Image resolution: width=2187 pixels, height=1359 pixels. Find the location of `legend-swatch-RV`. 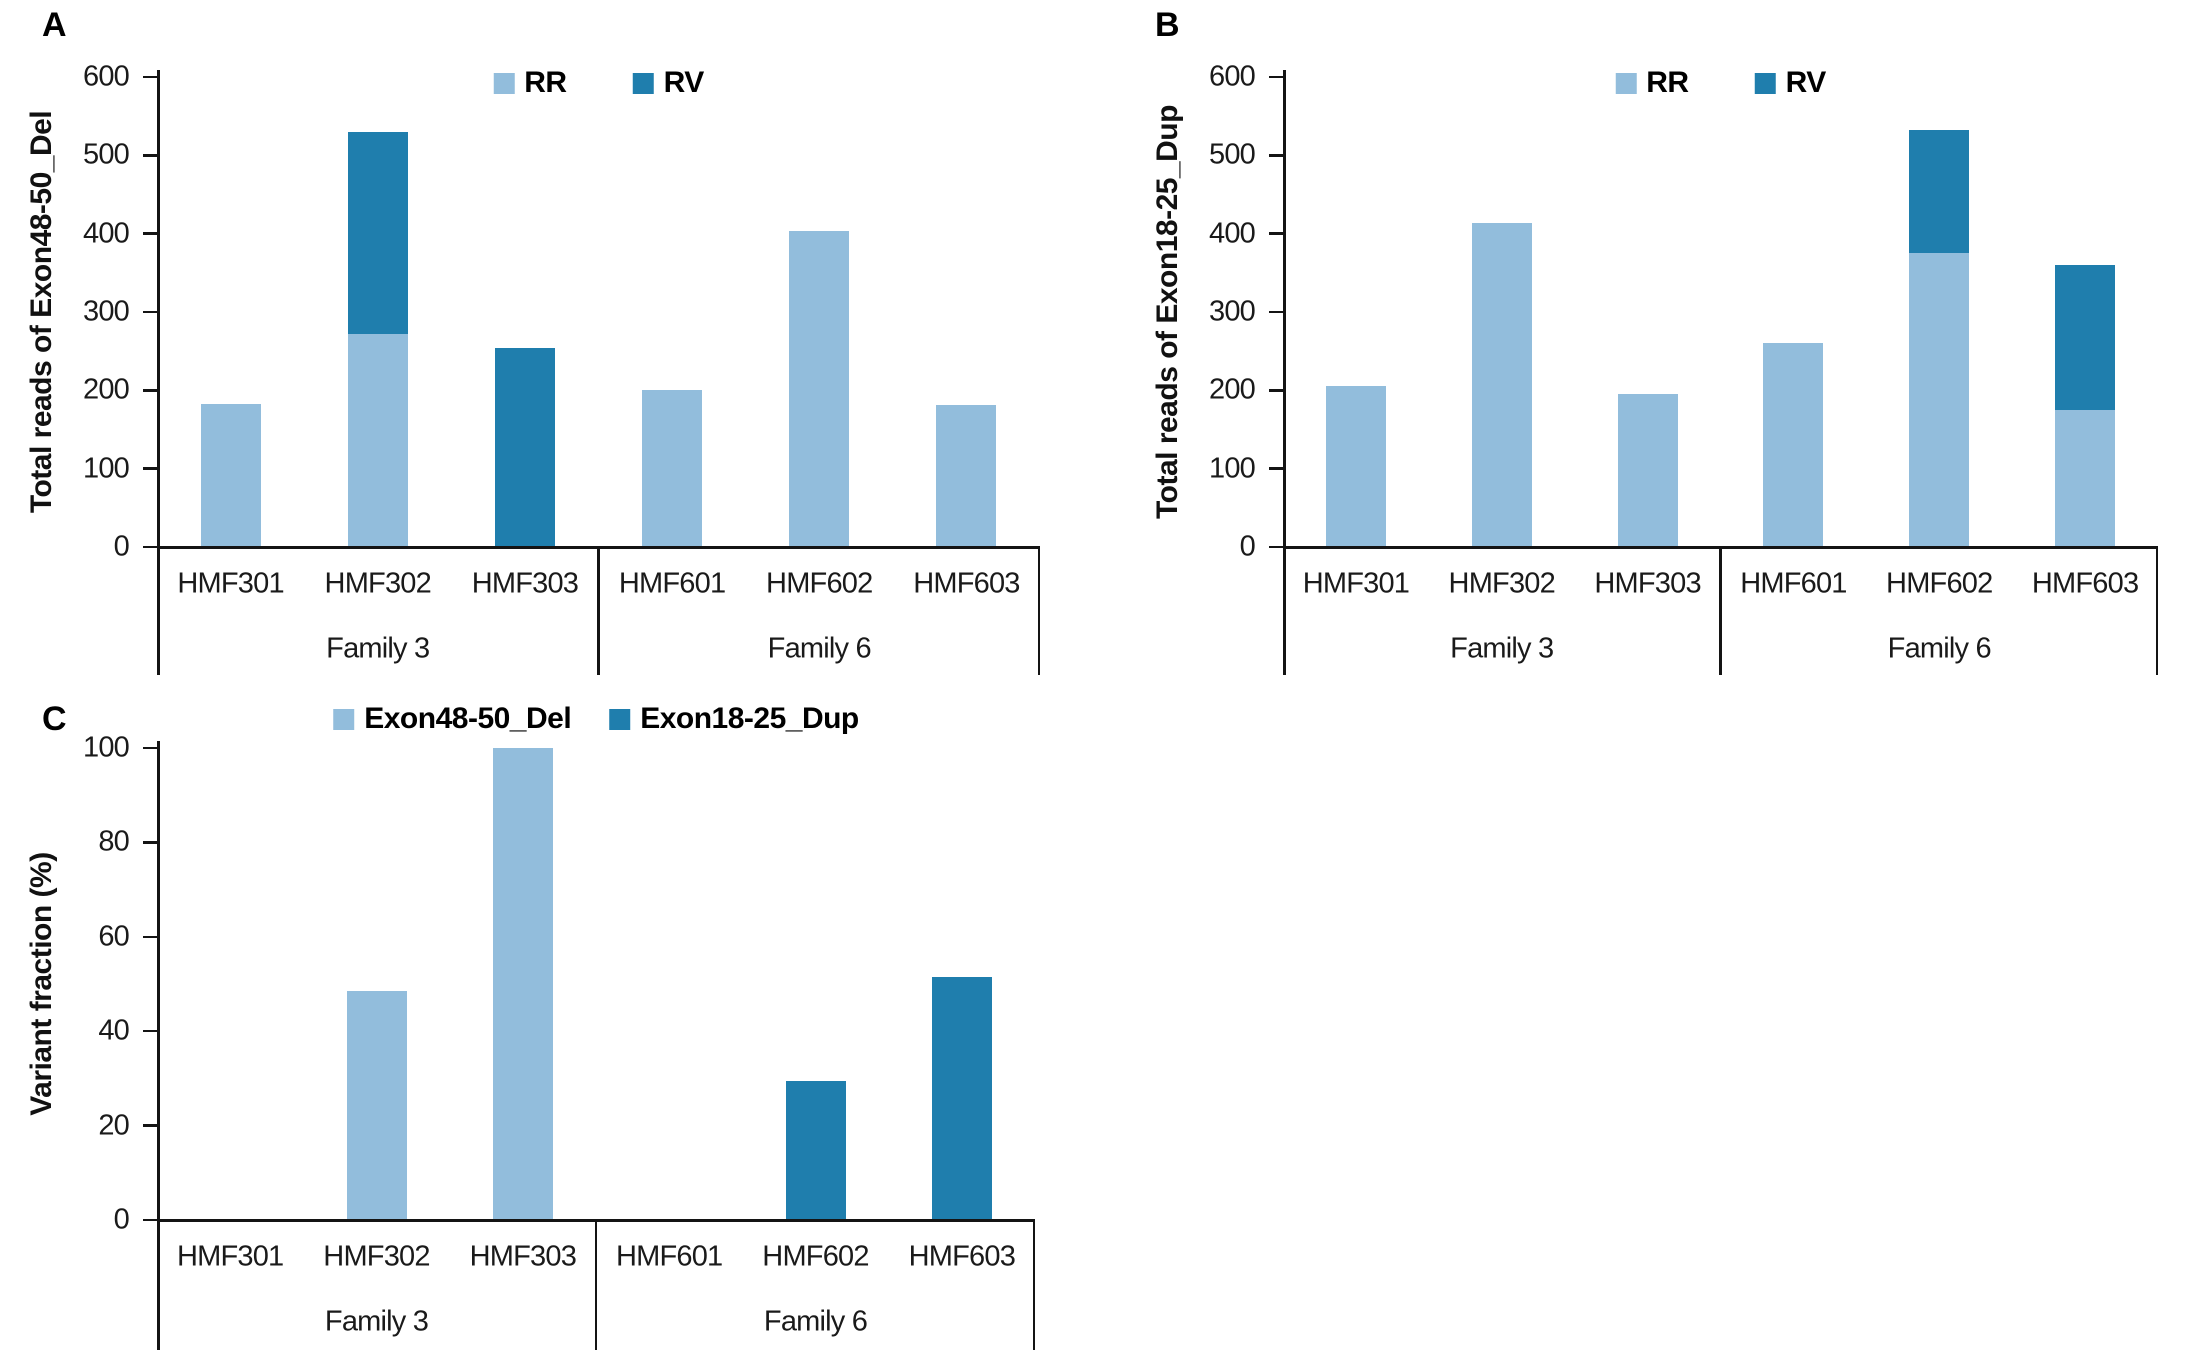

legend-swatch-RV is located at coordinates (1765, 83).